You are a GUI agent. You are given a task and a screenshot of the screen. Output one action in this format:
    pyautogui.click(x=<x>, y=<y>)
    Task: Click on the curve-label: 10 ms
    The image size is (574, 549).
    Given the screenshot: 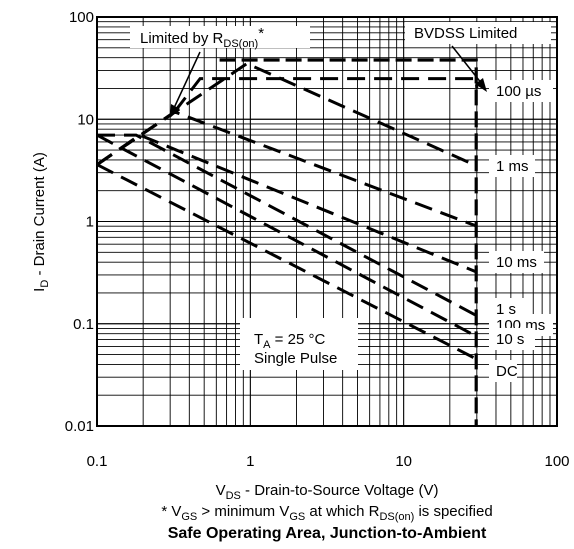 What is the action you would take?
    pyautogui.click(x=516, y=262)
    